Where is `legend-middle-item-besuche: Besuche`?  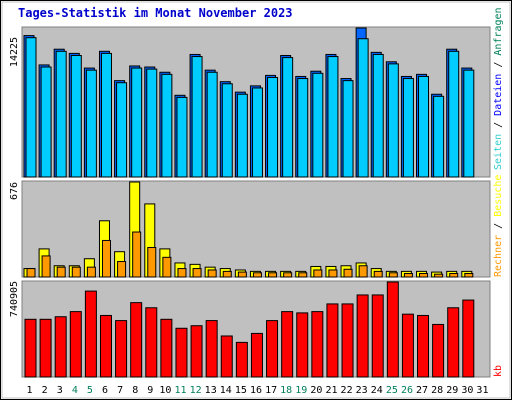
legend-middle-item-besuche: Besuche is located at coordinates (498, 196).